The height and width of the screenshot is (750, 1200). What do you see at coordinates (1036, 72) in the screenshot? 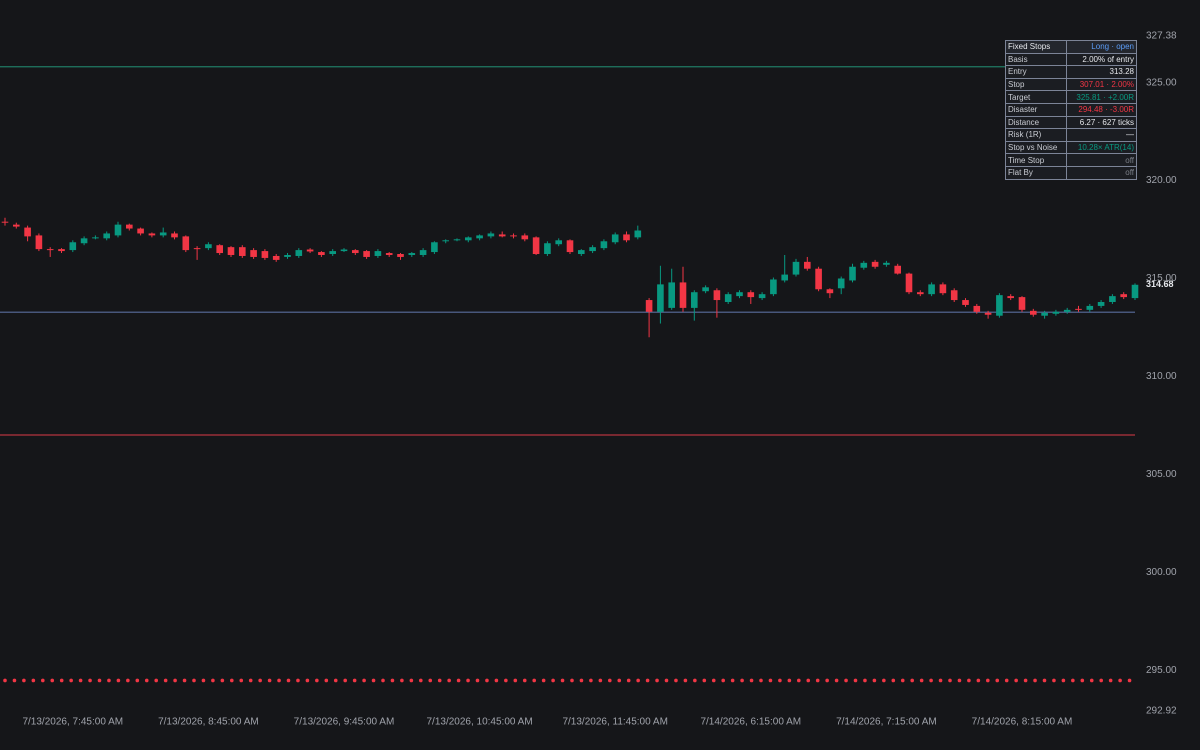
I see `panel-label: Entry` at bounding box center [1036, 72].